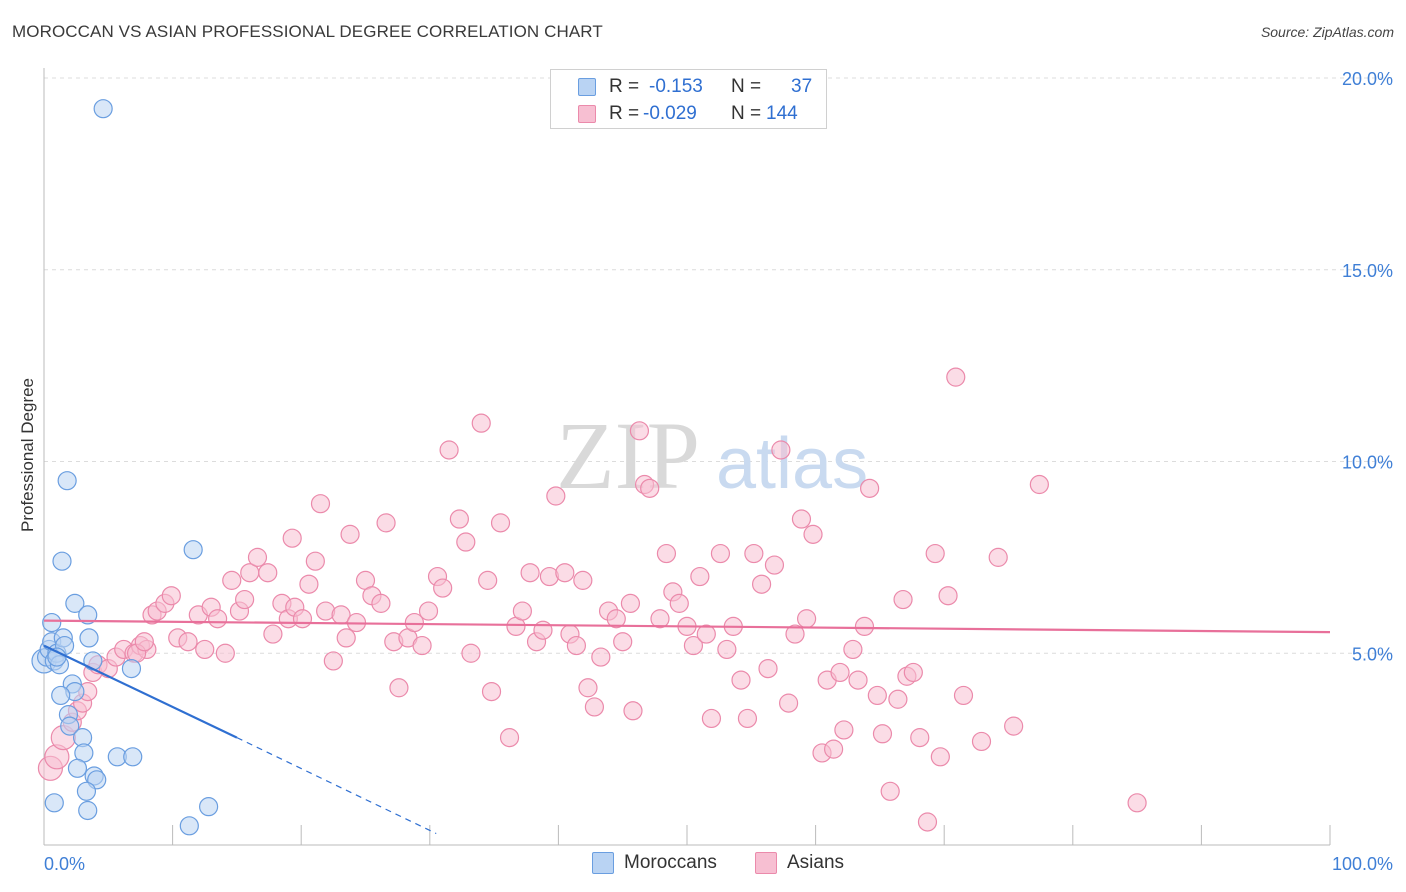  I want to click on moroccans-swatch, so click(587, 87).